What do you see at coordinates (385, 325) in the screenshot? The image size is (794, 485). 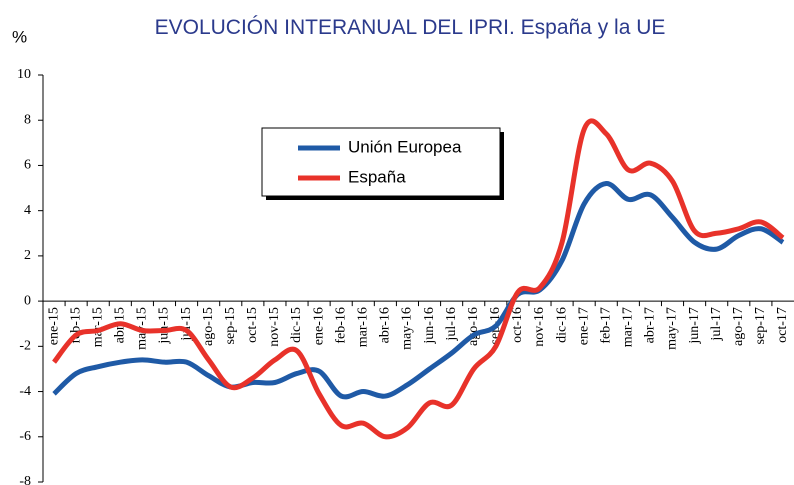 I see `x-tick-label: abr-16` at bounding box center [385, 325].